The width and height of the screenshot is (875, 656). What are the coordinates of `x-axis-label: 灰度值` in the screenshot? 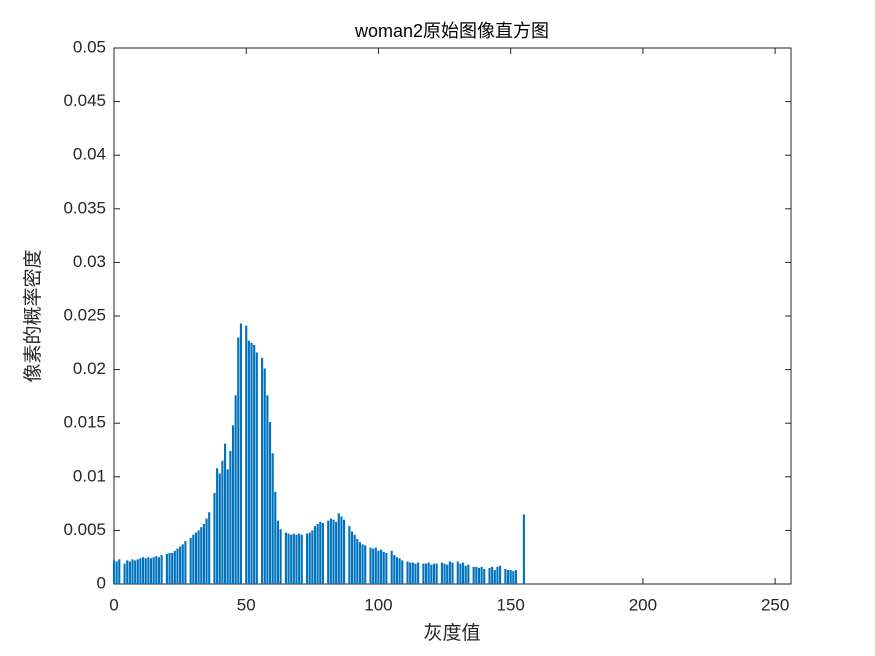 It's located at (451, 633).